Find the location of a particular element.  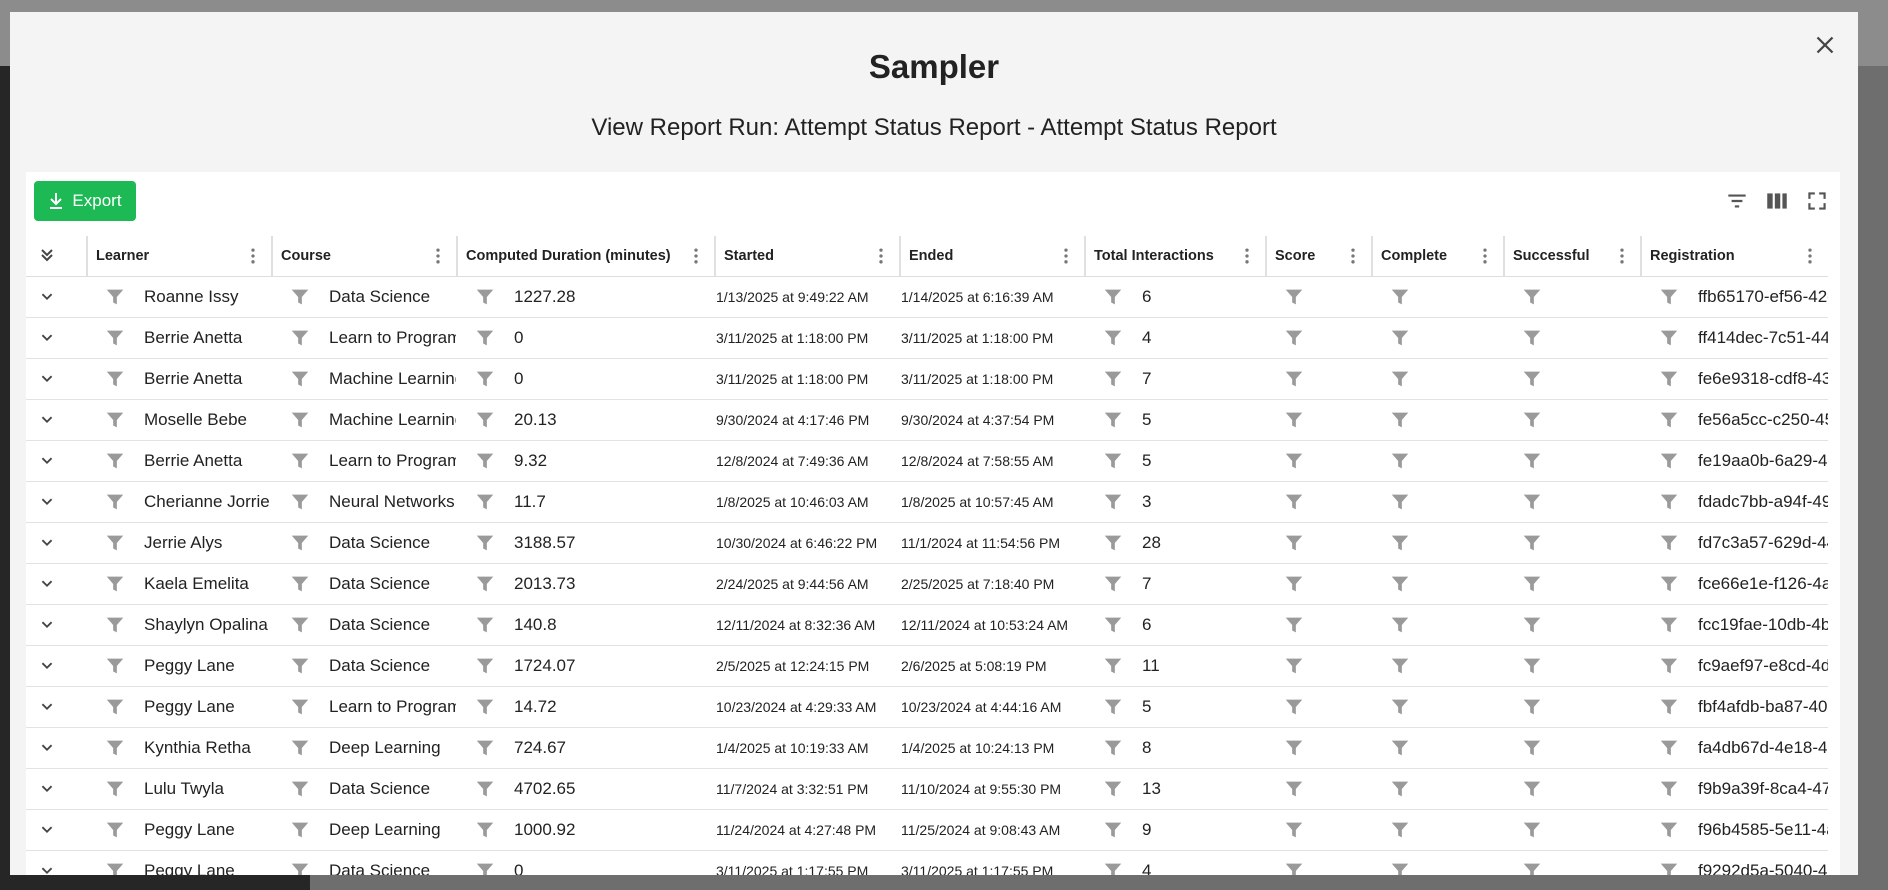

expand-all-button is located at coordinates (47, 256).